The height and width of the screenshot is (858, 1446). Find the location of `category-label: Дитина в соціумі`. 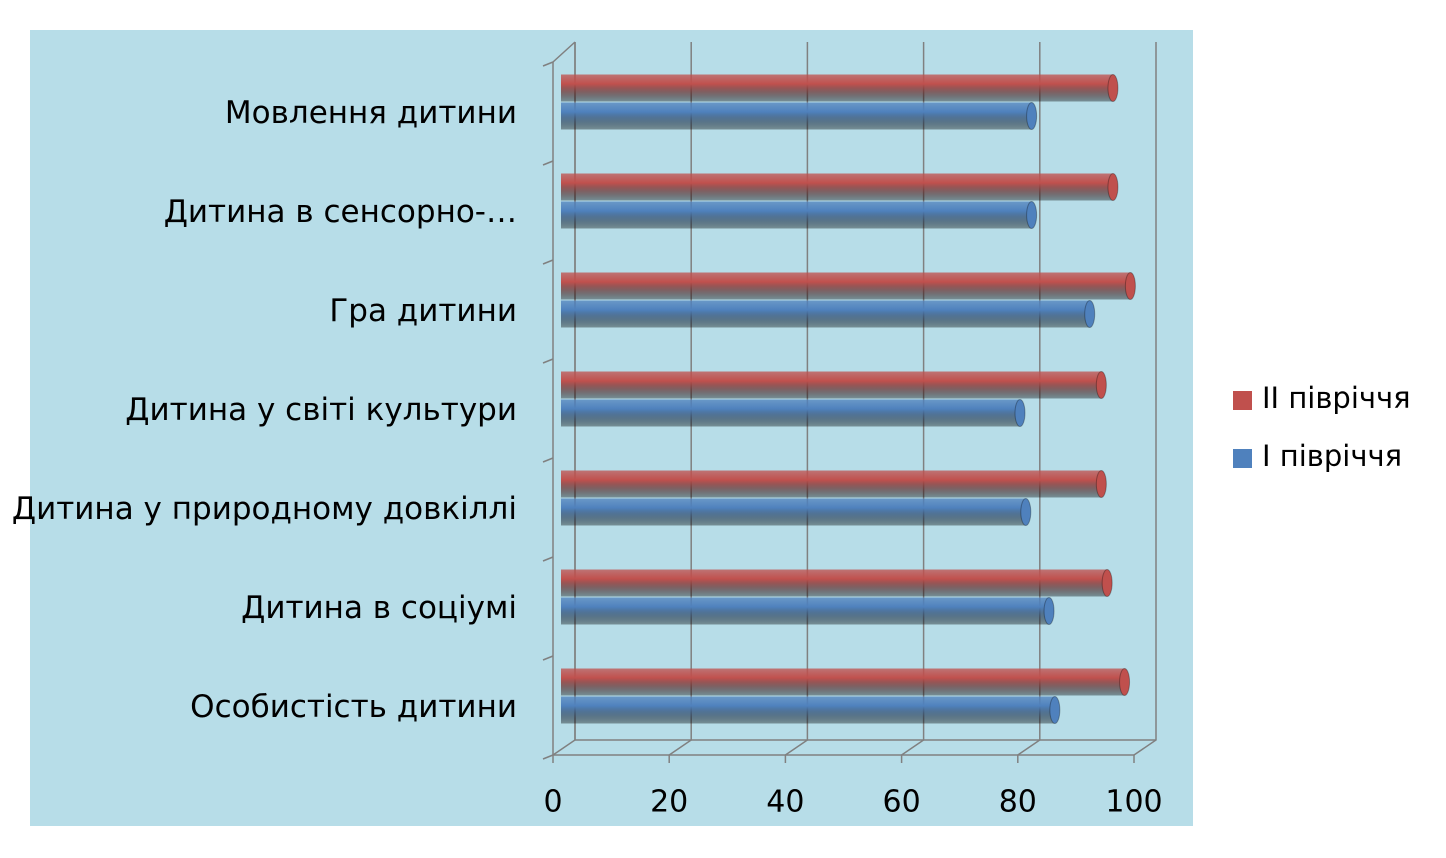

category-label: Дитина в соціумі is located at coordinates (379, 608).